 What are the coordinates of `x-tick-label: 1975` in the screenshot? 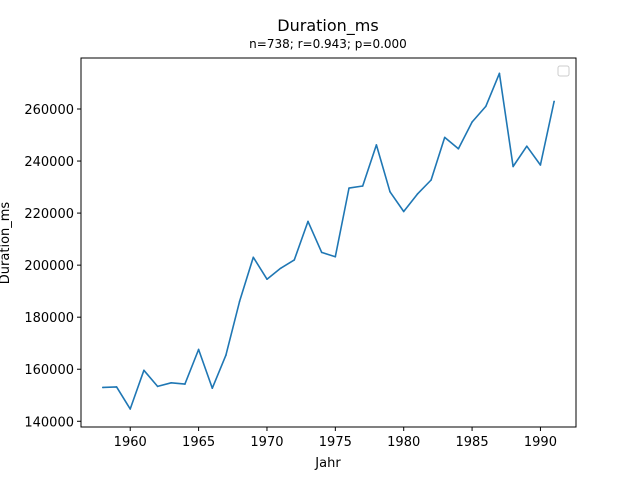 It's located at (335, 442).